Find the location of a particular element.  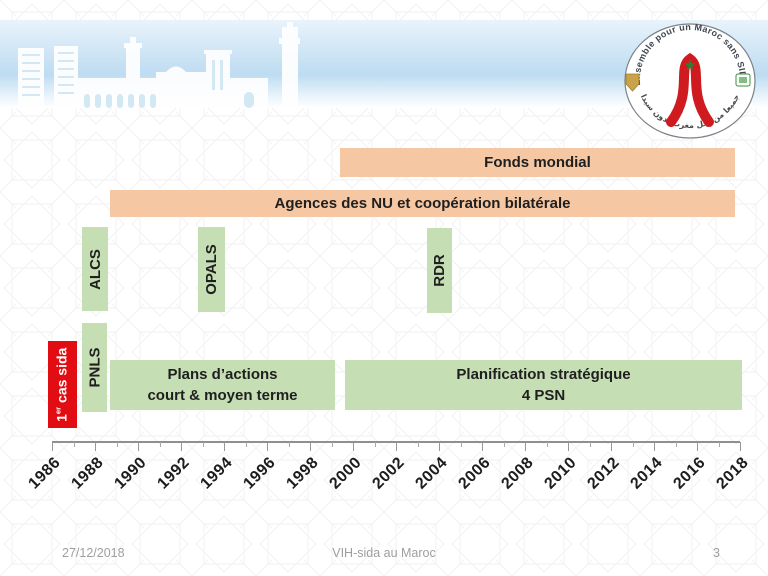

slide-date: 27/12/2018 is located at coordinates (93, 553).